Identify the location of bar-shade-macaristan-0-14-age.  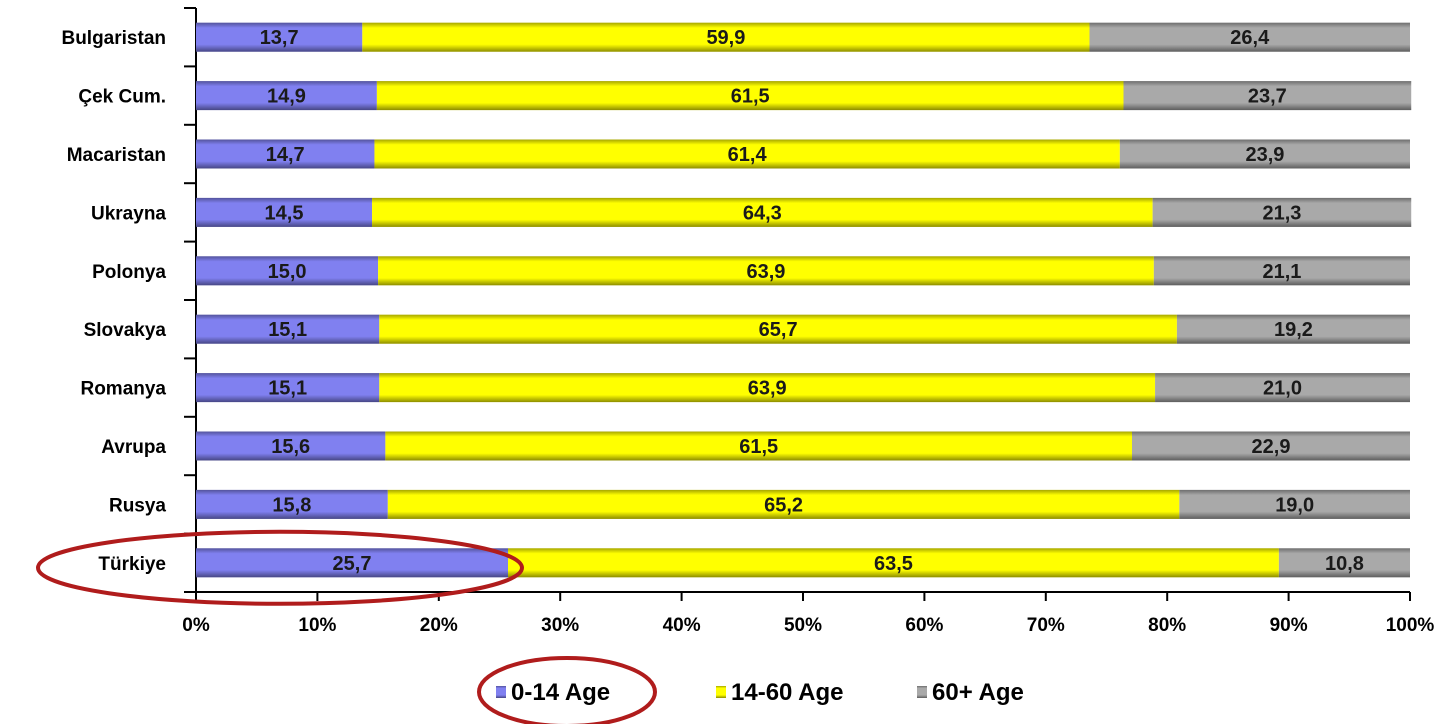
(285, 154).